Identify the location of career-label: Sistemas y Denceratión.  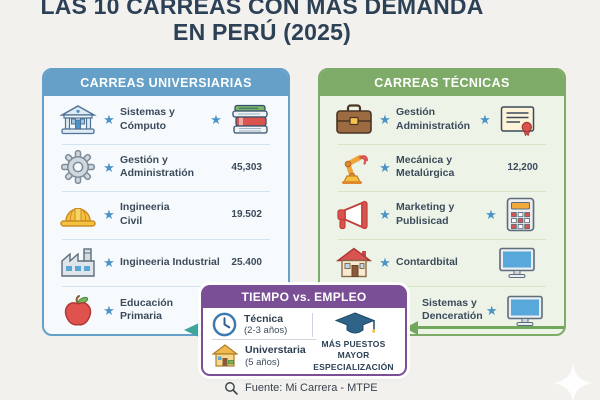
(452, 309).